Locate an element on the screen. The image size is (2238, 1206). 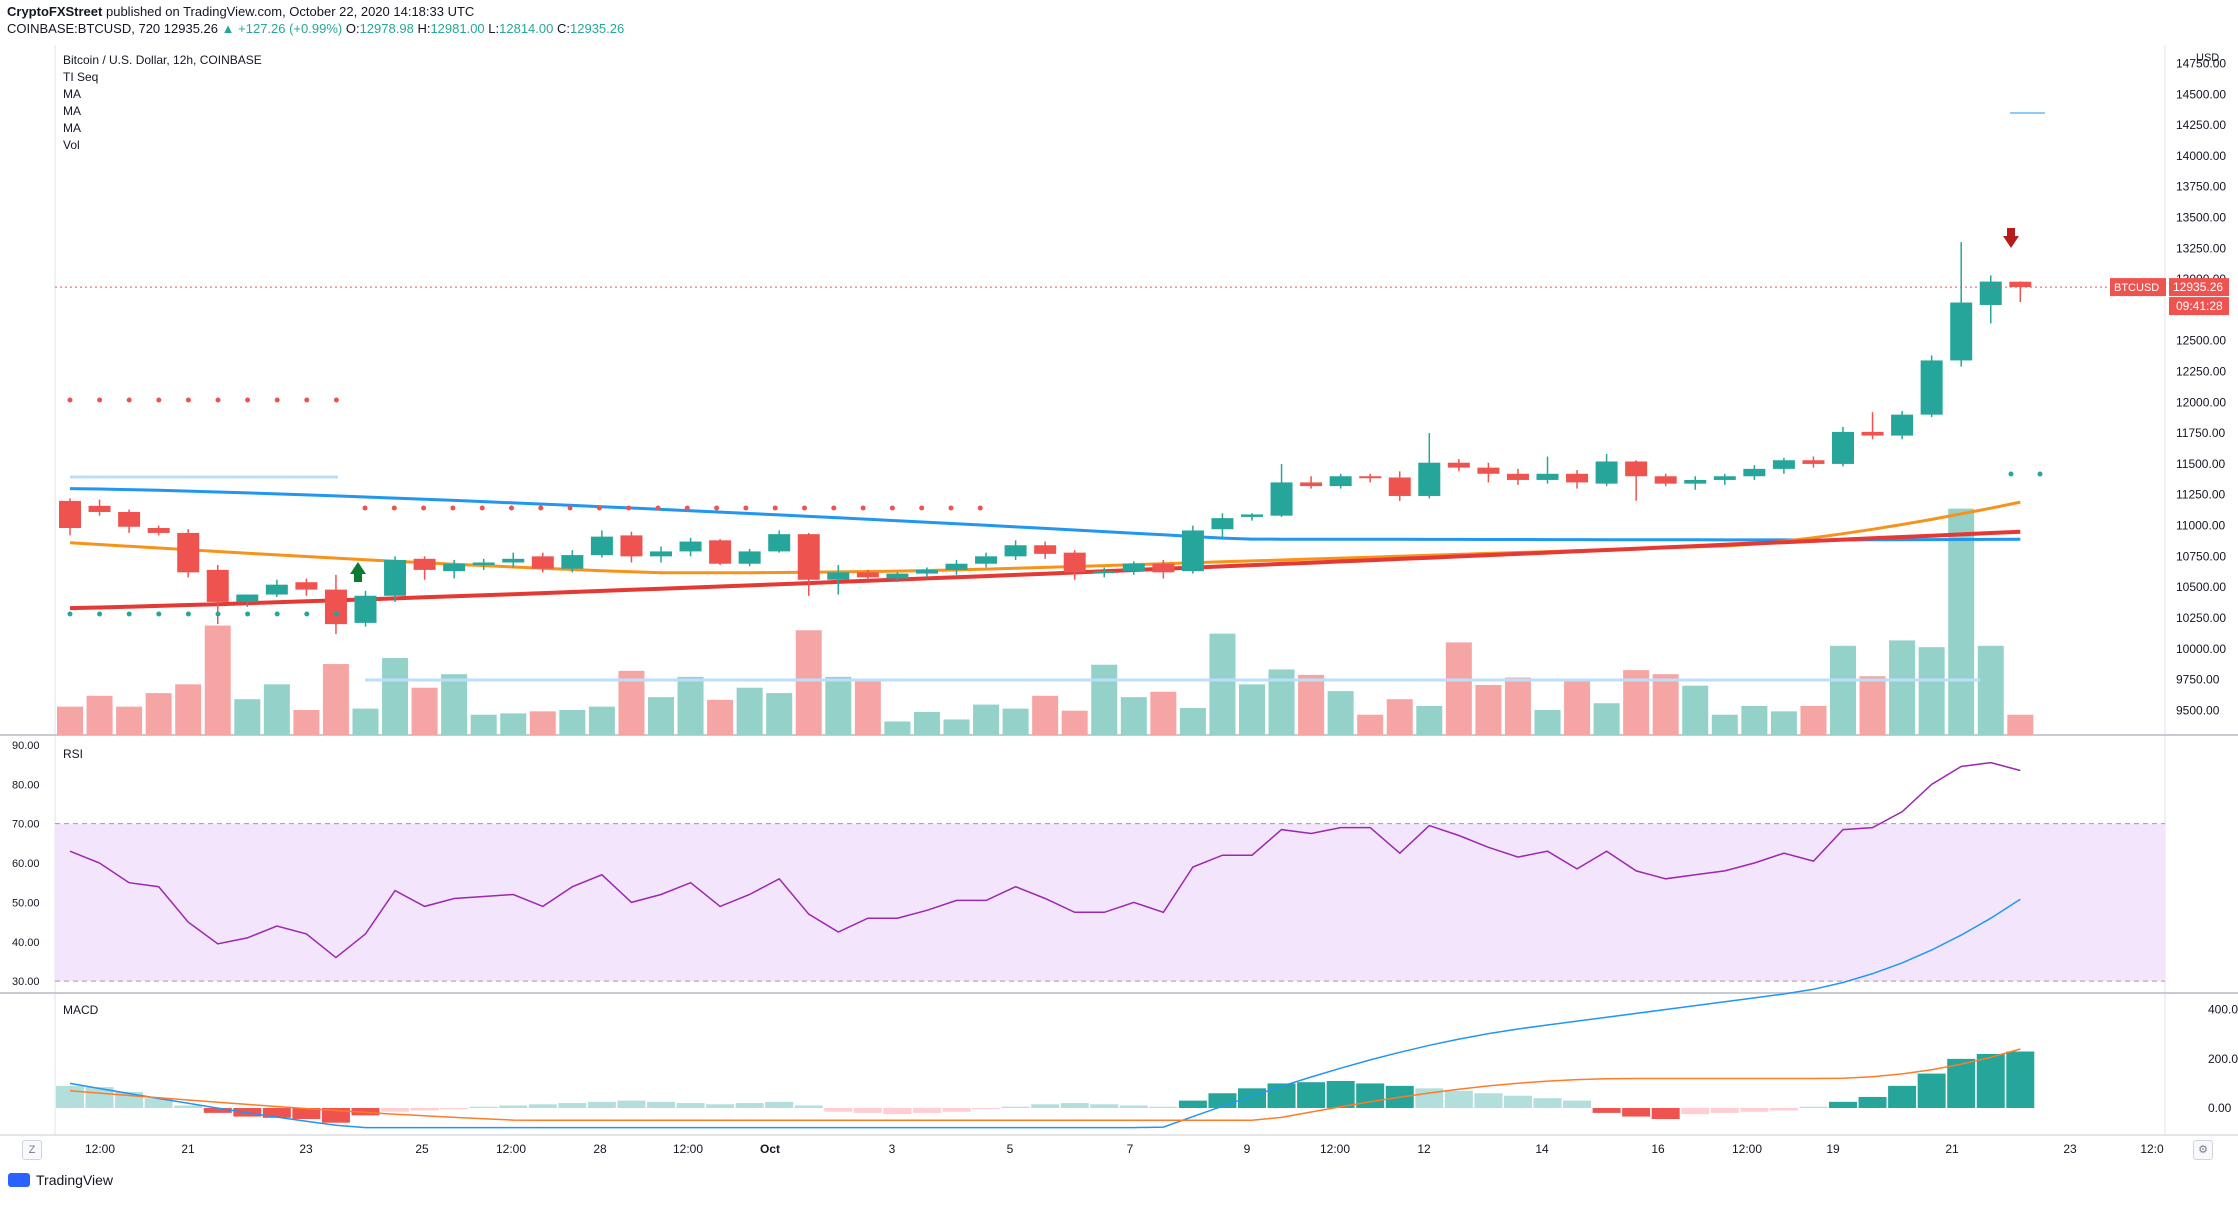
price-tick-label: 9750.00 is located at coordinates (2198, 680).